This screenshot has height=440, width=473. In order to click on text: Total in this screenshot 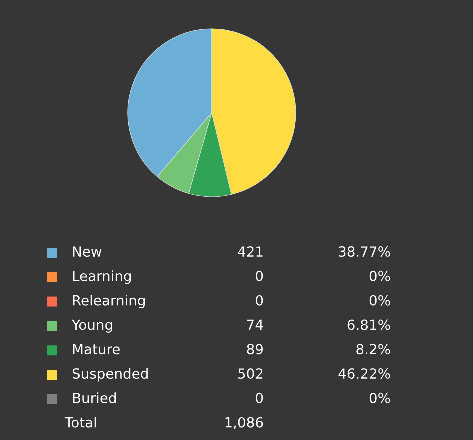, I will do `click(80, 422)`.